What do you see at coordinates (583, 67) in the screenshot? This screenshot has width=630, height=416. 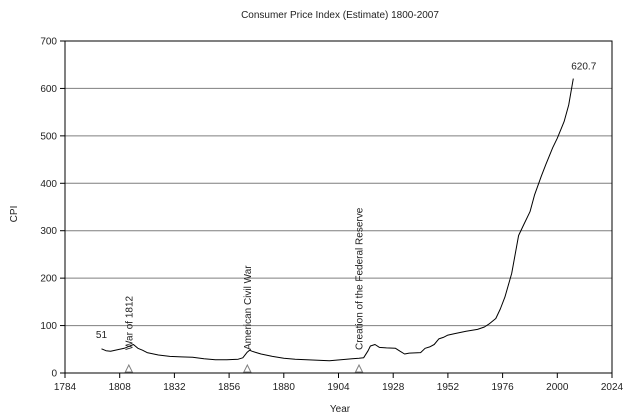 I see `value-label: 620.7` at bounding box center [583, 67].